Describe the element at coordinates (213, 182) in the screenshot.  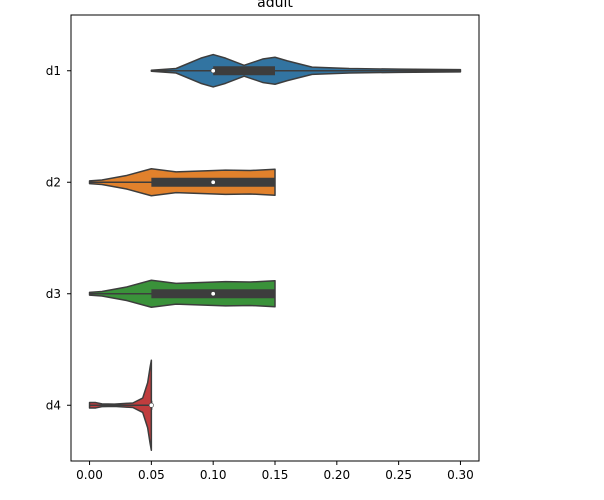
I see `violin-median-d2` at that location.